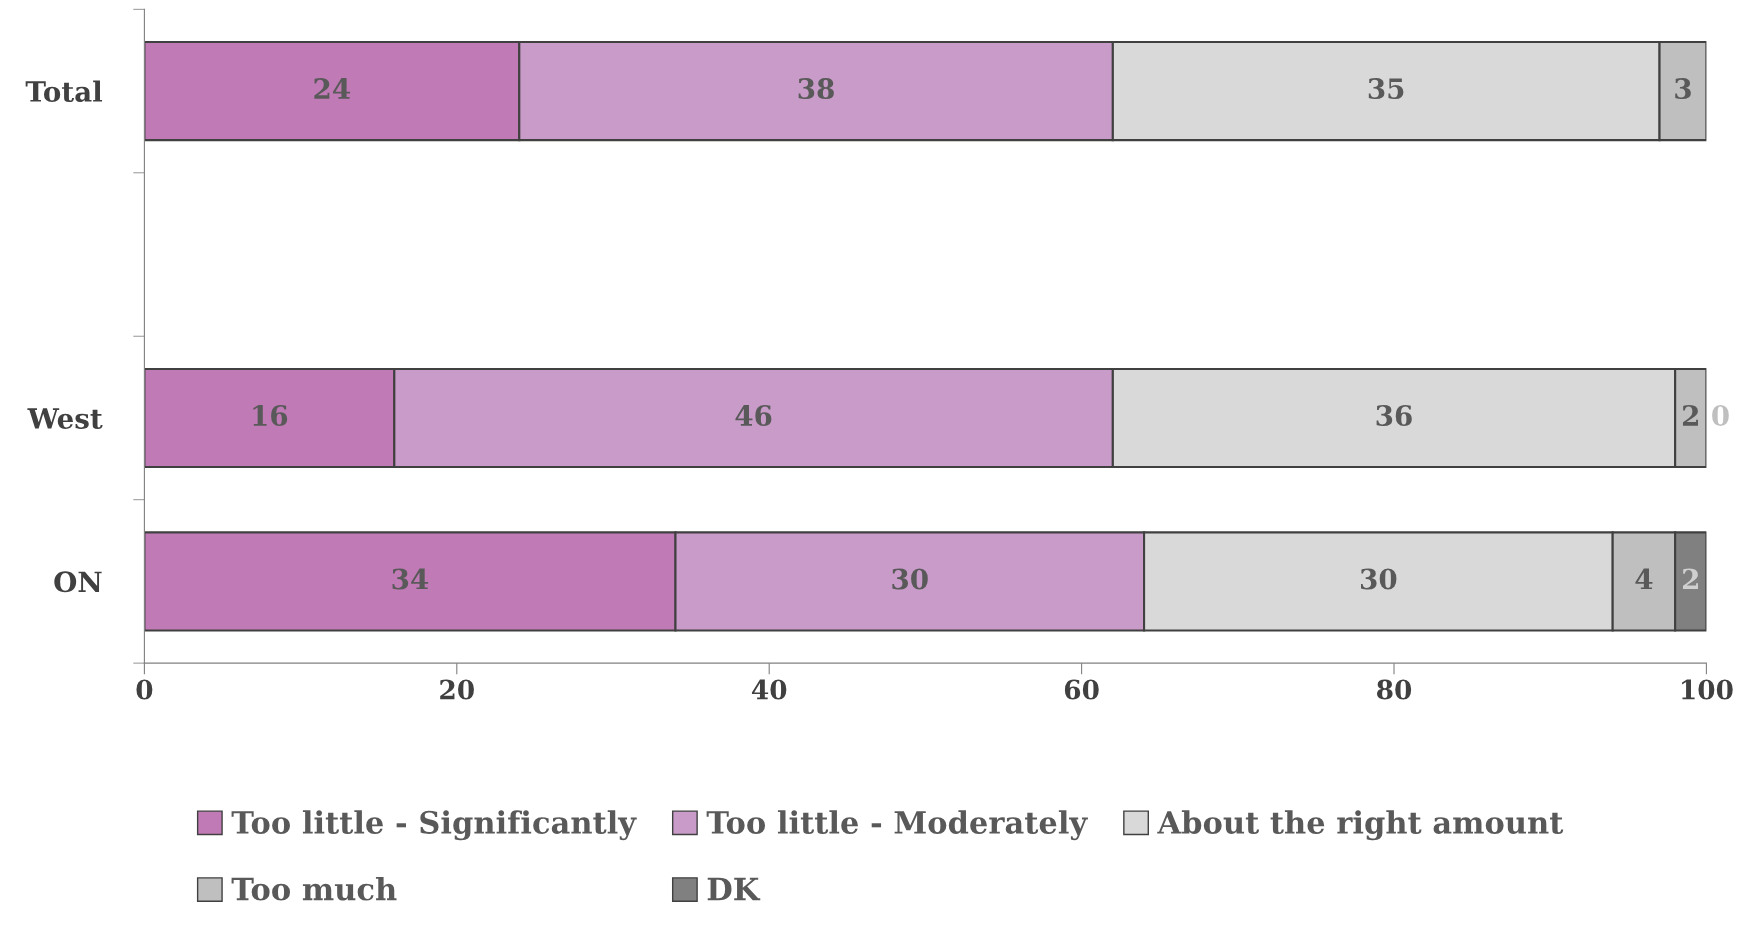 The image size is (1761, 934). I want to click on data-label: 46, so click(753, 416).